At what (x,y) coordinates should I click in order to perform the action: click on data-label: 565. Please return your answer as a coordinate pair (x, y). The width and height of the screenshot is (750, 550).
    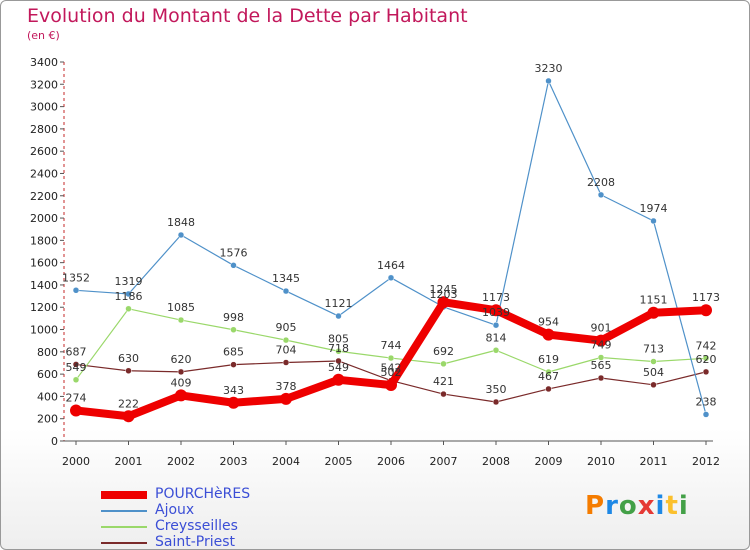
    Looking at the image, I should click on (601, 365).